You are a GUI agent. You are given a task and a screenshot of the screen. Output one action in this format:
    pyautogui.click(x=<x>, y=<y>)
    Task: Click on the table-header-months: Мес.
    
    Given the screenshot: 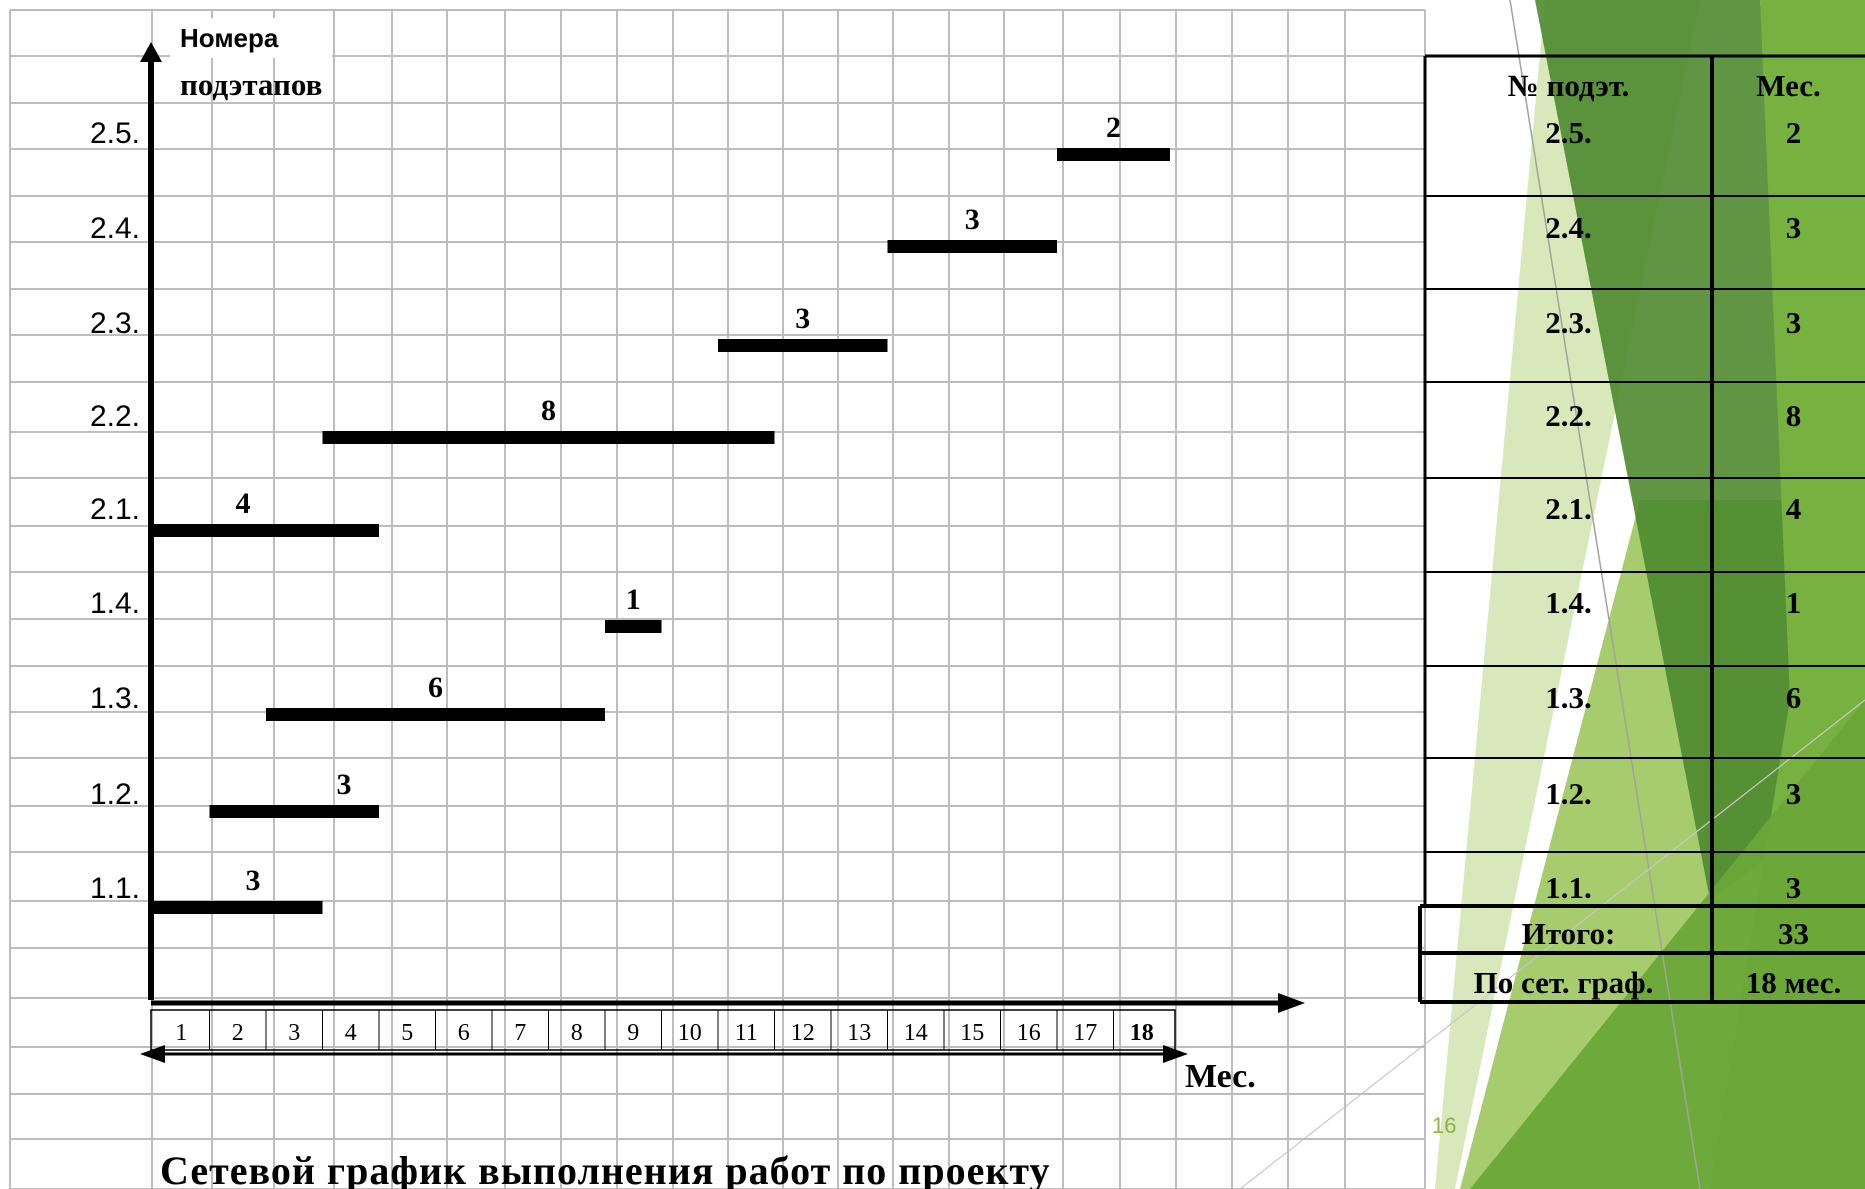 What is the action you would take?
    pyautogui.click(x=1788, y=85)
    